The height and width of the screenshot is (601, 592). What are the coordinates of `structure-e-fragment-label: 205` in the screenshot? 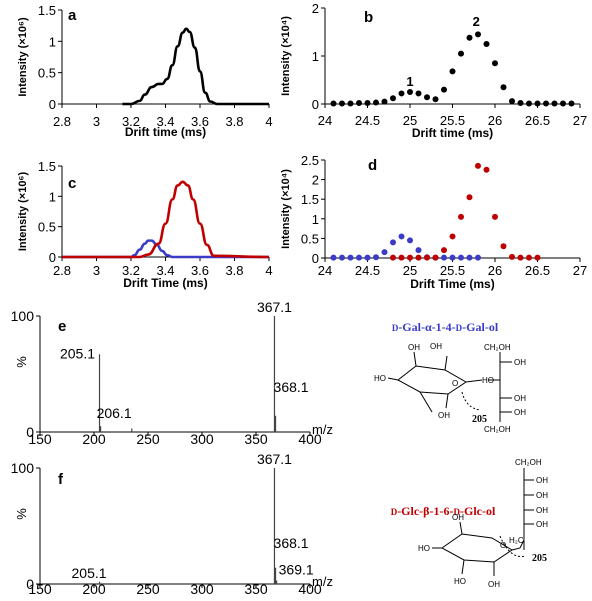 It's located at (479, 419).